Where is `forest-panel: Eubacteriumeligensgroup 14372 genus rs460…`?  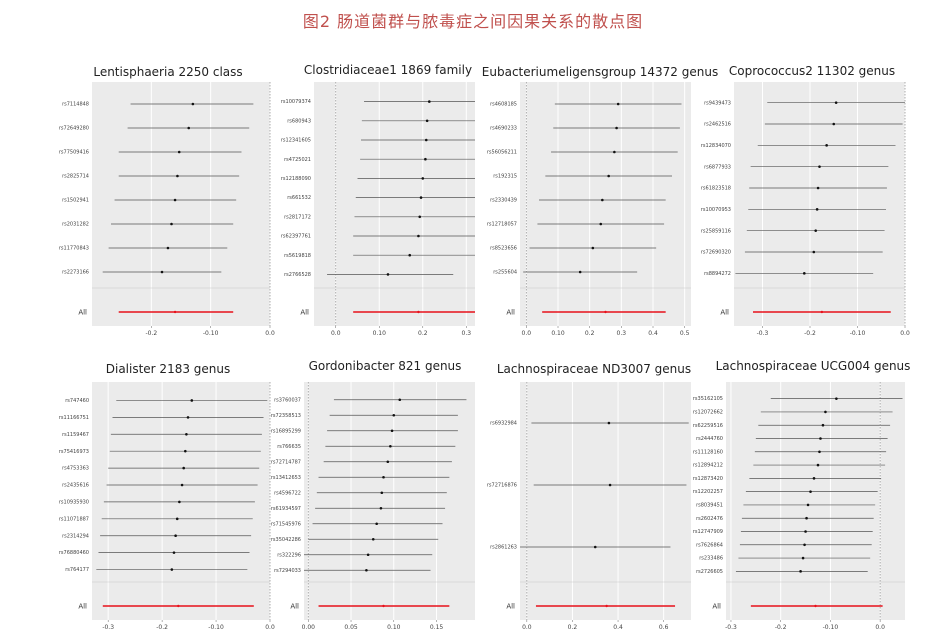
forest-panel: Eubacteriumeligensgroup 14372 genus rs460… is located at coordinates (600, 201).